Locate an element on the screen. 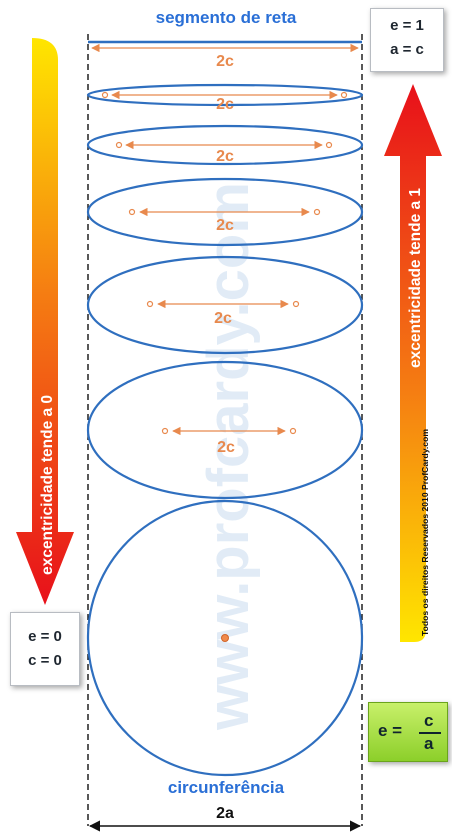  watermark-text: www.profcardy.com is located at coordinates (228, 456).